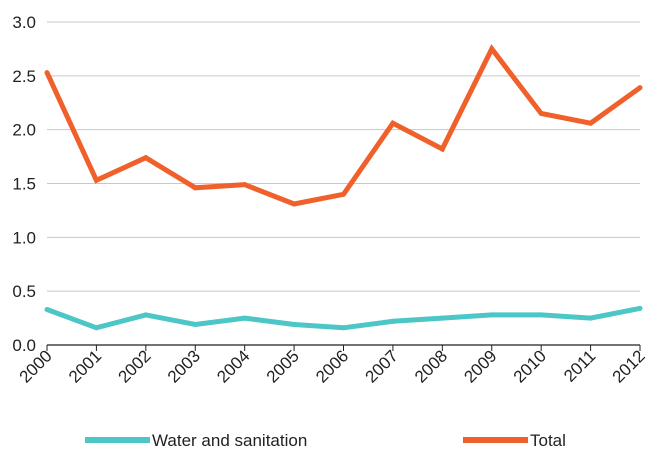 This screenshot has height=455, width=651. I want to click on y-axis: 0.0 0.5 1.0 1.5 2.0 2.5 3.0, so click(24, 184).